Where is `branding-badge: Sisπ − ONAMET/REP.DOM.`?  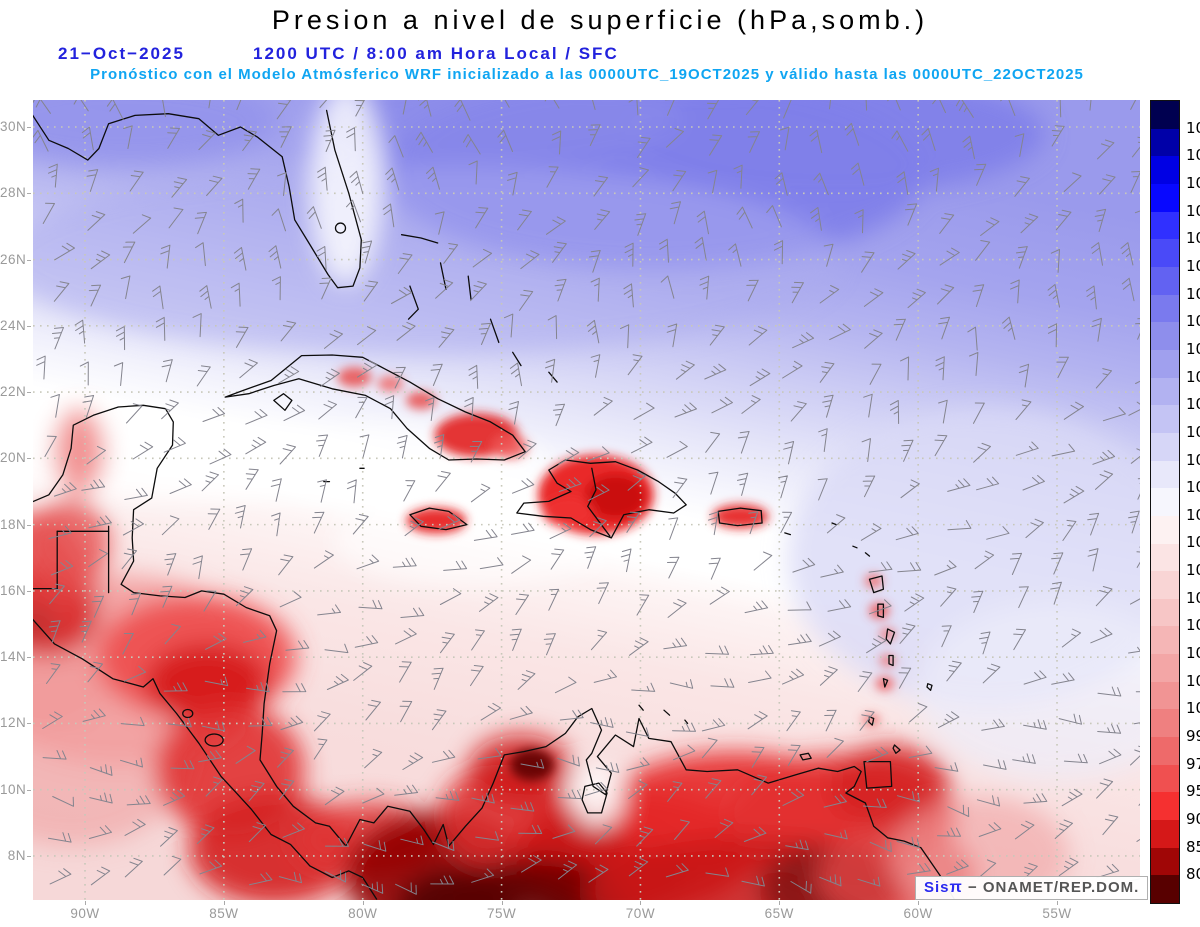
branding-badge: Sisπ − ONAMET/REP.DOM. is located at coordinates (1032, 888).